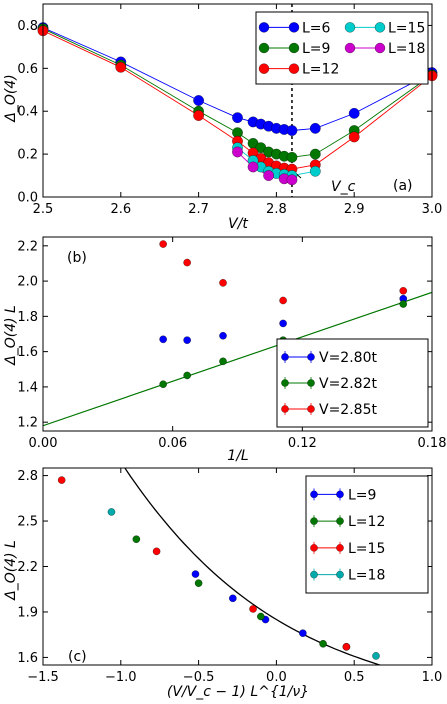 The height and width of the screenshot is (704, 447). Describe the element at coordinates (27, 26) in the screenshot. I see `y-tick-label: 0.8` at that location.